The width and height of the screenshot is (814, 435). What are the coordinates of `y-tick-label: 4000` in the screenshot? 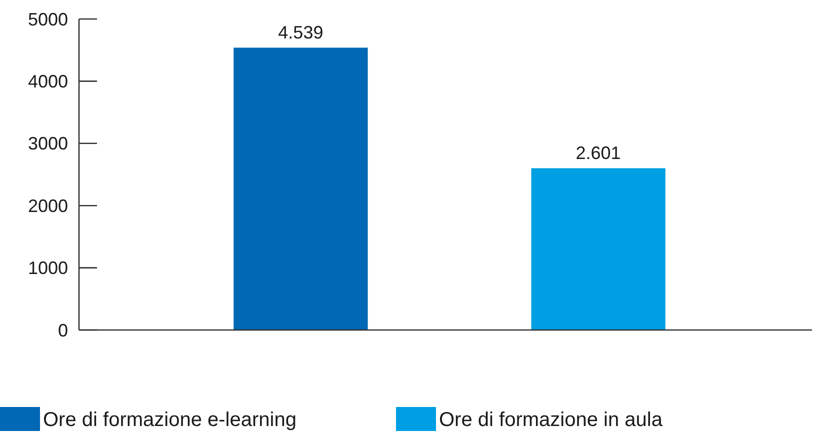 It's located at (48, 82).